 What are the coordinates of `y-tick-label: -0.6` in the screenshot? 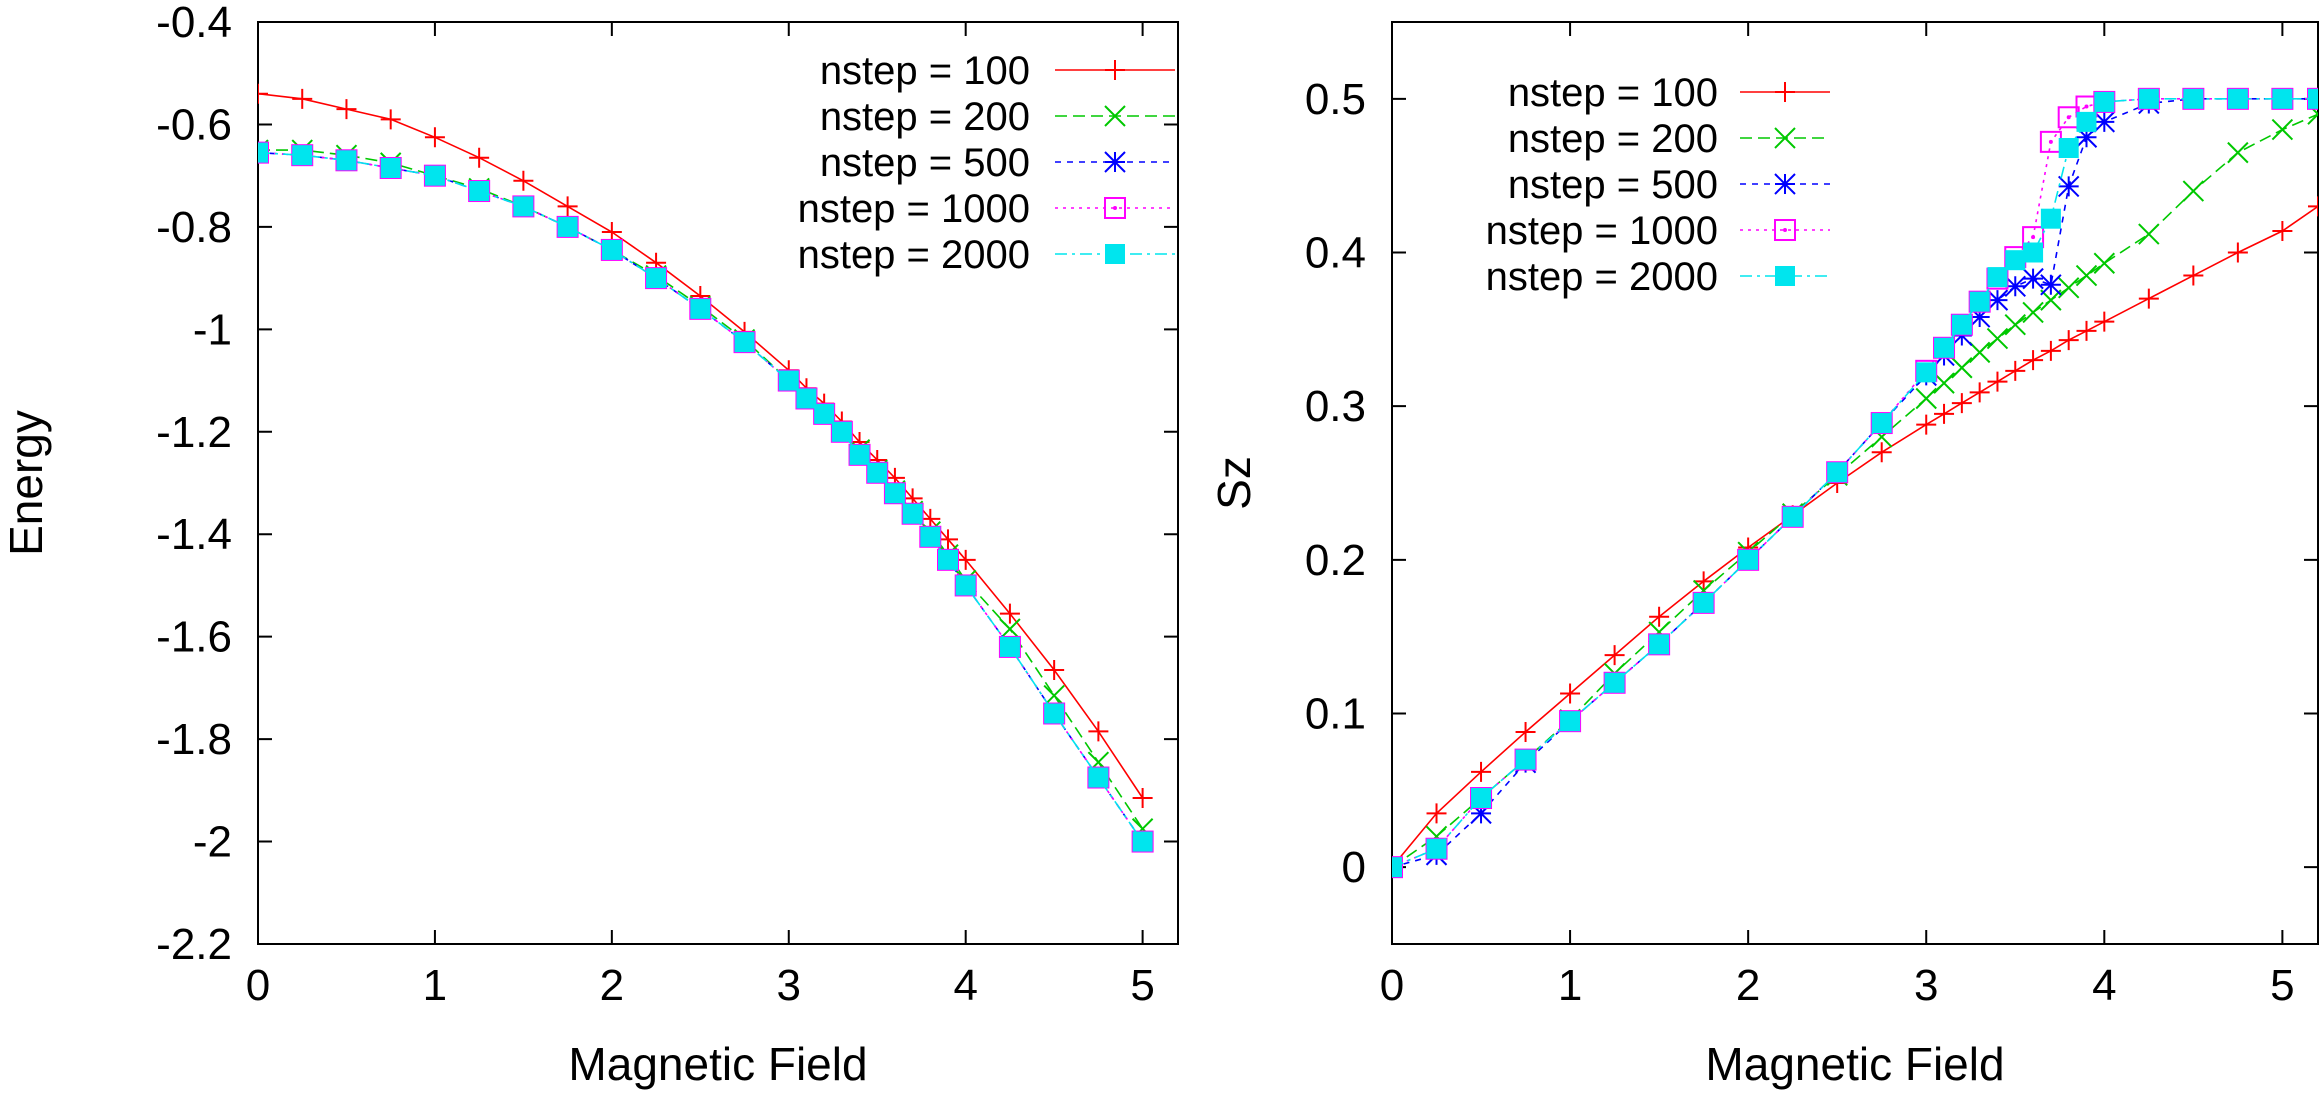 It's located at (194, 124).